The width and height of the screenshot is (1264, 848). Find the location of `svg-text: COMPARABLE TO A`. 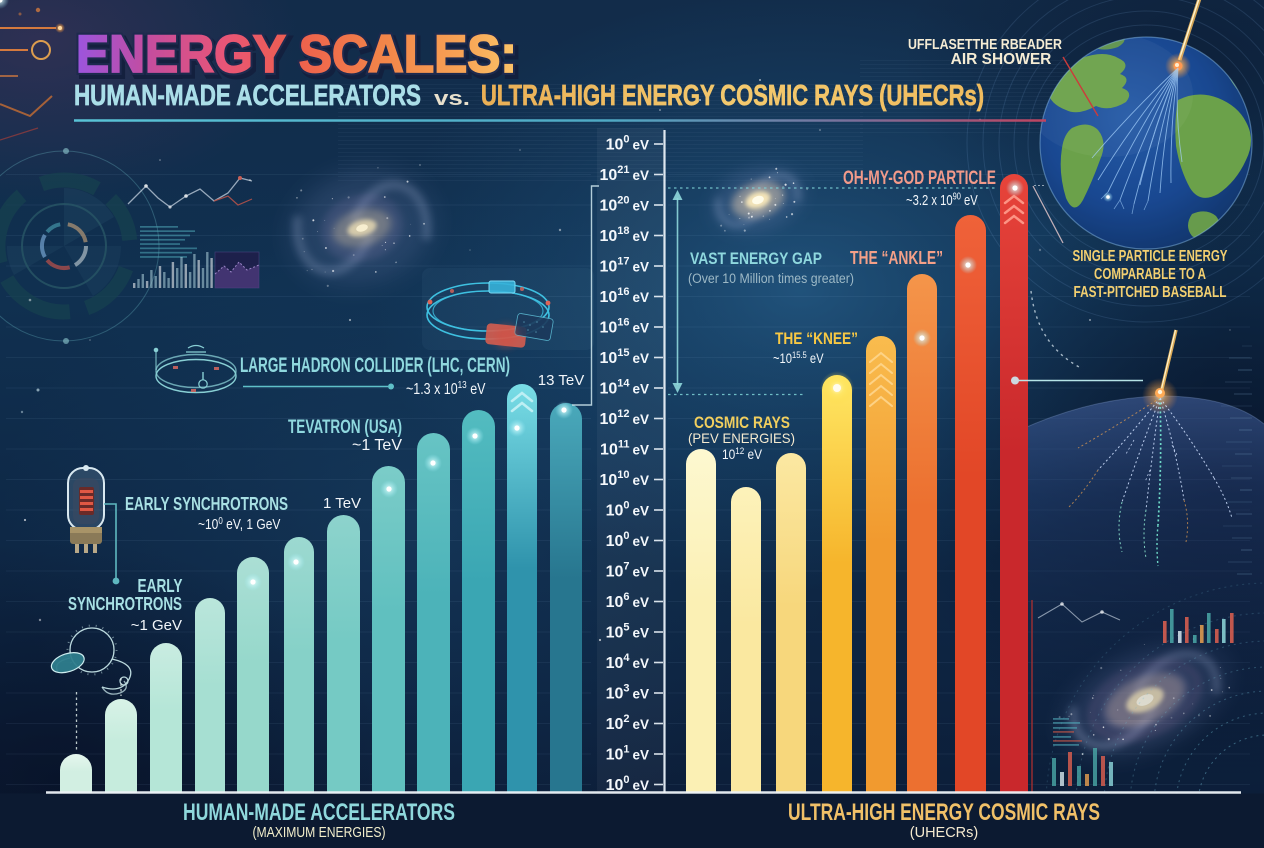

svg-text: COMPARABLE TO A is located at coordinates (1150, 274).